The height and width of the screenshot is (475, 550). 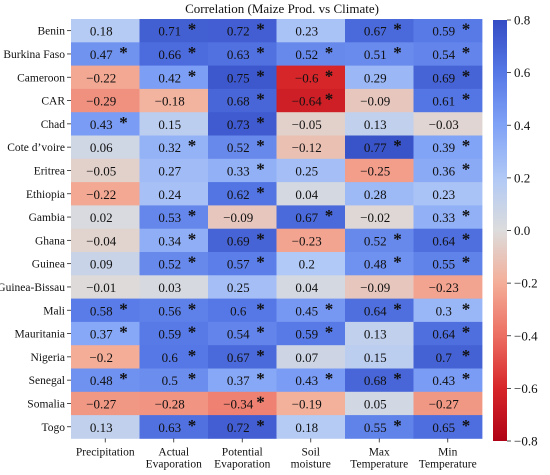 What do you see at coordinates (101, 31) in the screenshot?
I see `cell-value-label: 0.18` at bounding box center [101, 31].